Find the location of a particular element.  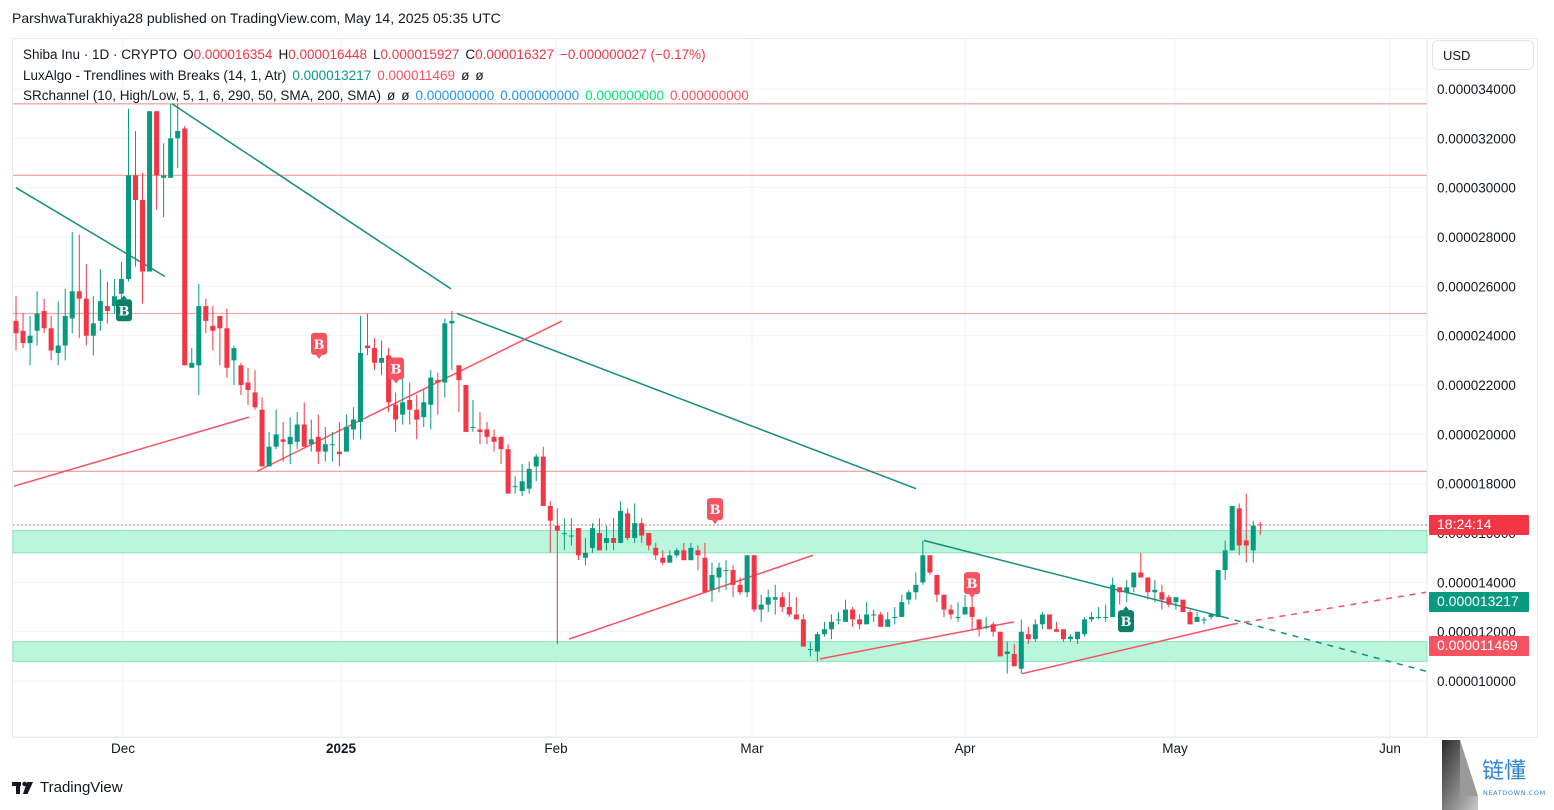

price-tick-label: 0.000024000 is located at coordinates (1476, 336).